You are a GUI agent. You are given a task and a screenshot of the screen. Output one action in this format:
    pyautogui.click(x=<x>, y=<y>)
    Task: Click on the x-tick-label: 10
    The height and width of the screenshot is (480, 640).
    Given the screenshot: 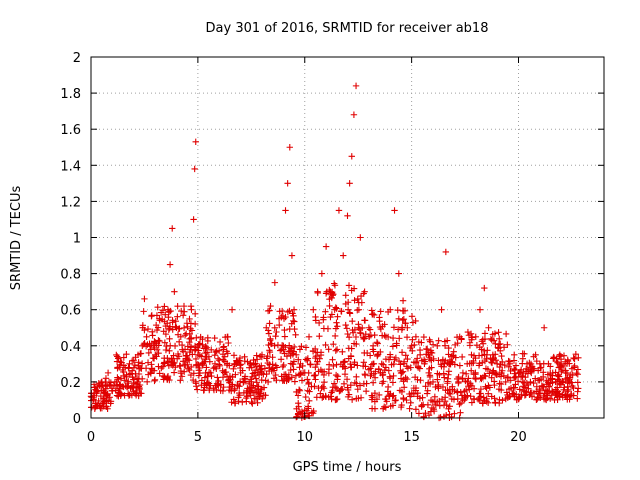 What is the action you would take?
    pyautogui.click(x=304, y=437)
    